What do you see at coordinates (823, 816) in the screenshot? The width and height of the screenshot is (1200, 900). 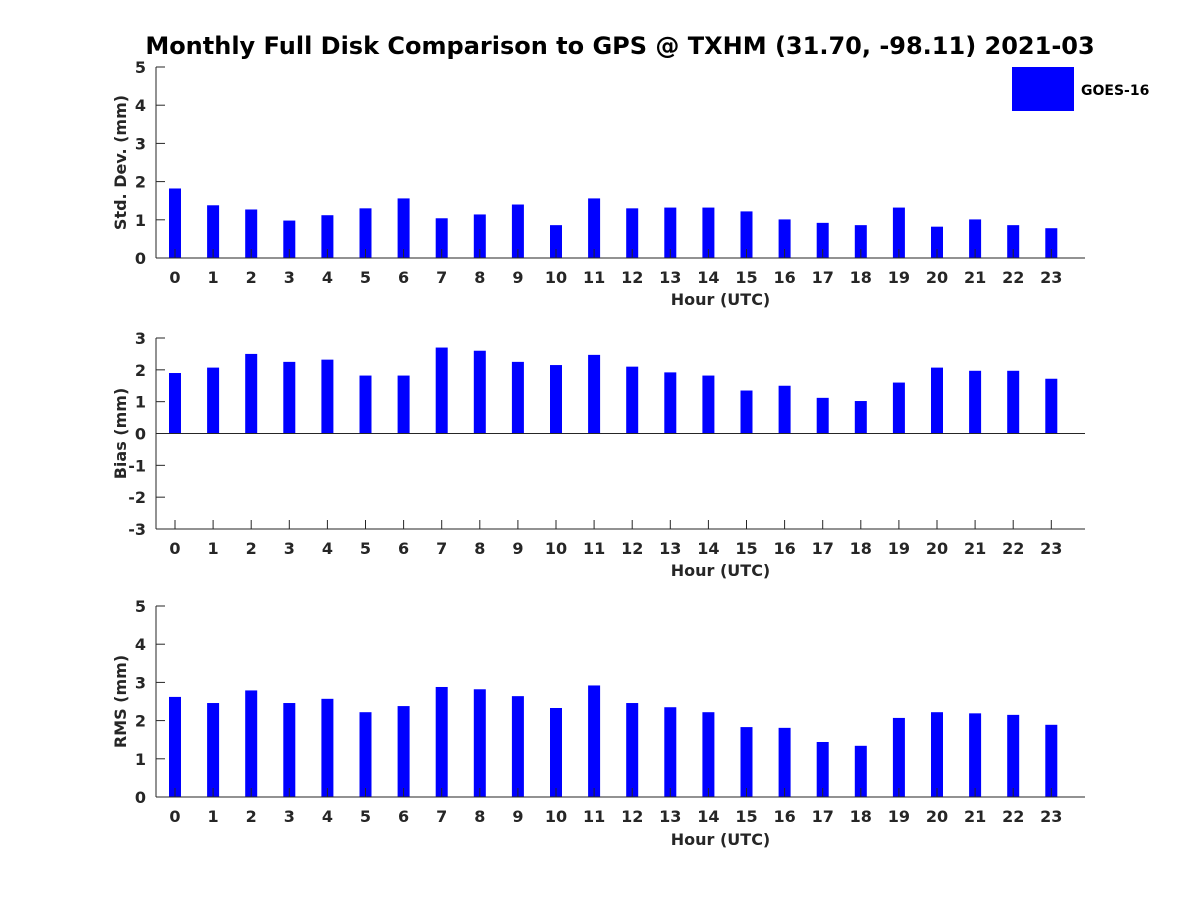 I see `rms-x-tick-label: 17` at bounding box center [823, 816].